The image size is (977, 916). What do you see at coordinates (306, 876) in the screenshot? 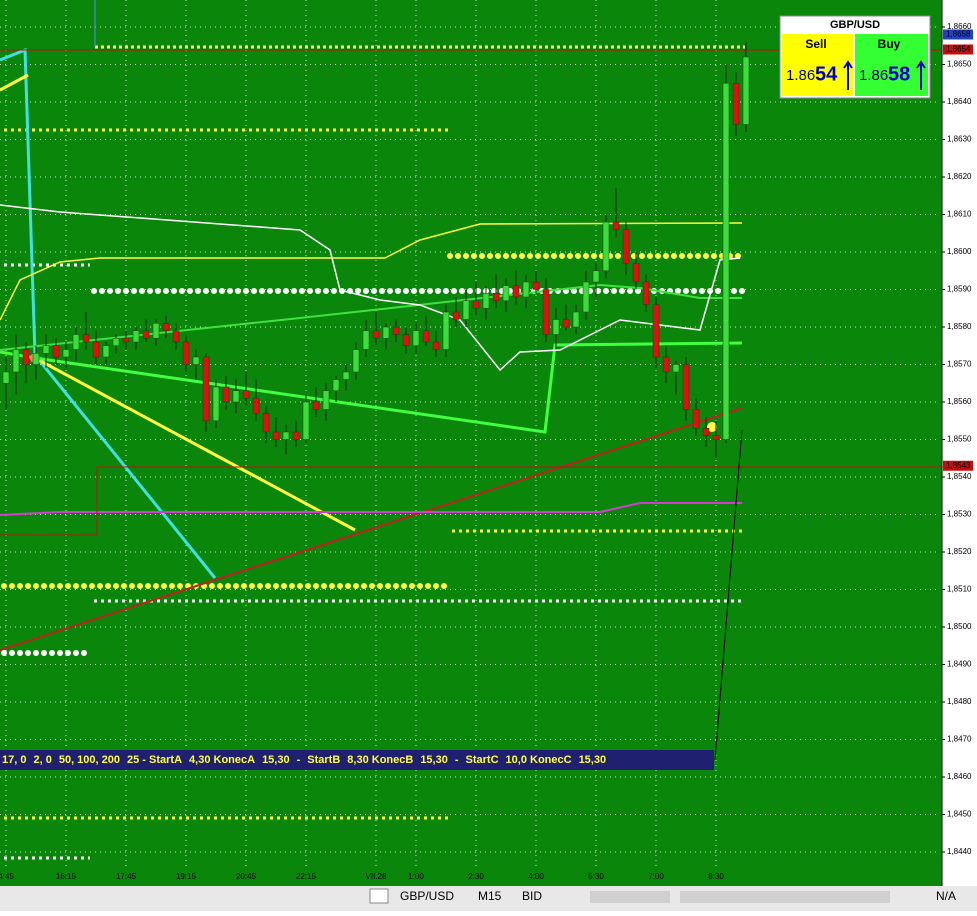
I see `x-tick-label: 22:15` at bounding box center [306, 876].